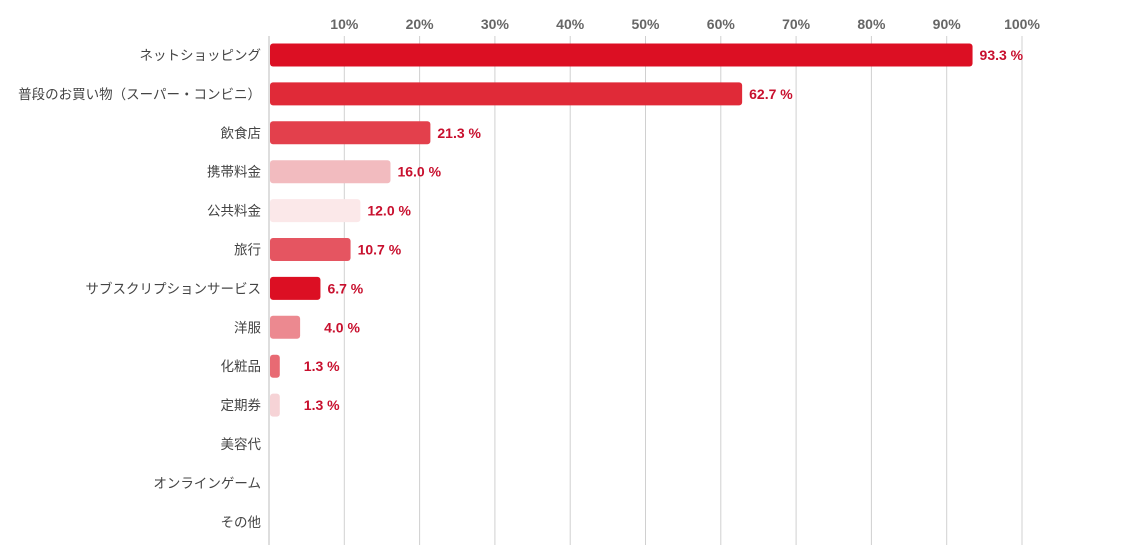 The image size is (1124, 559). I want to click on value-label: 21.3 %, so click(459, 133).